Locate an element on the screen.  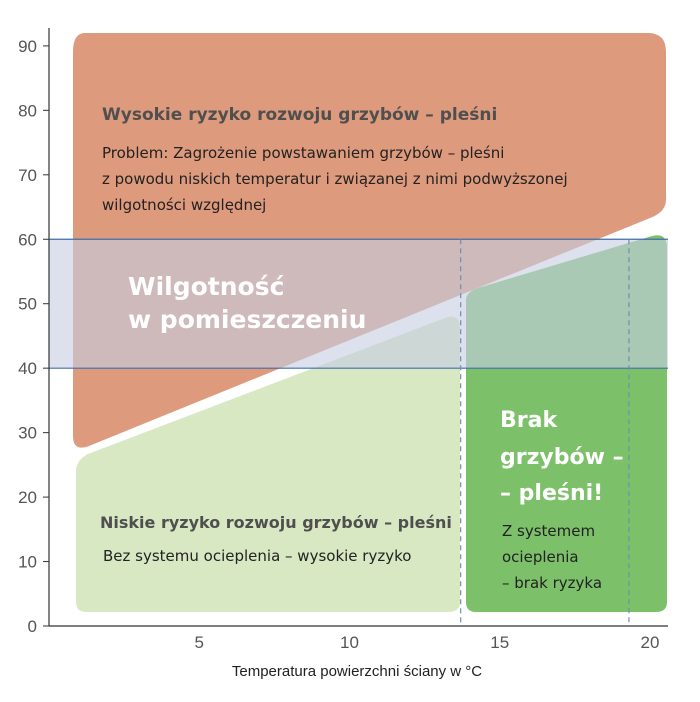
no-mold-title-line-2: grzybów – is located at coordinates (562, 457).